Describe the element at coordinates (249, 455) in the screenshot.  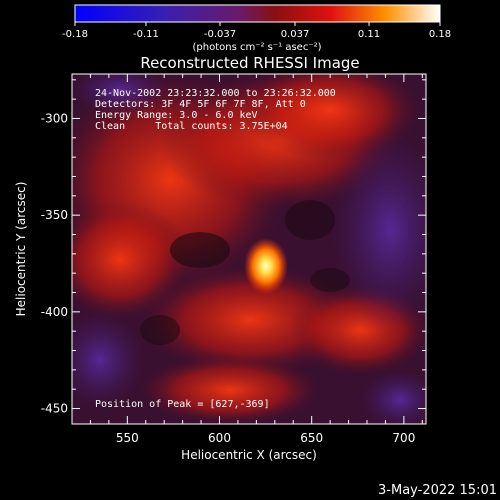
I see `x-axis-label: Heliocentric X (arcsec)` at that location.